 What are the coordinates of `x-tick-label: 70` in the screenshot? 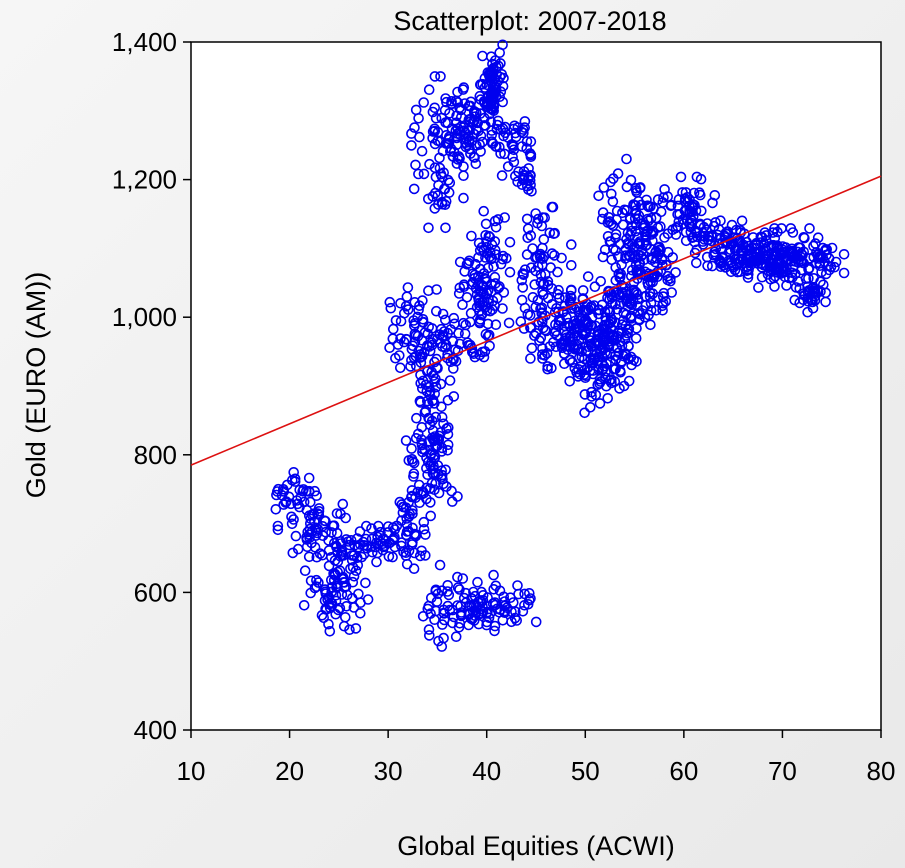 It's located at (782, 771).